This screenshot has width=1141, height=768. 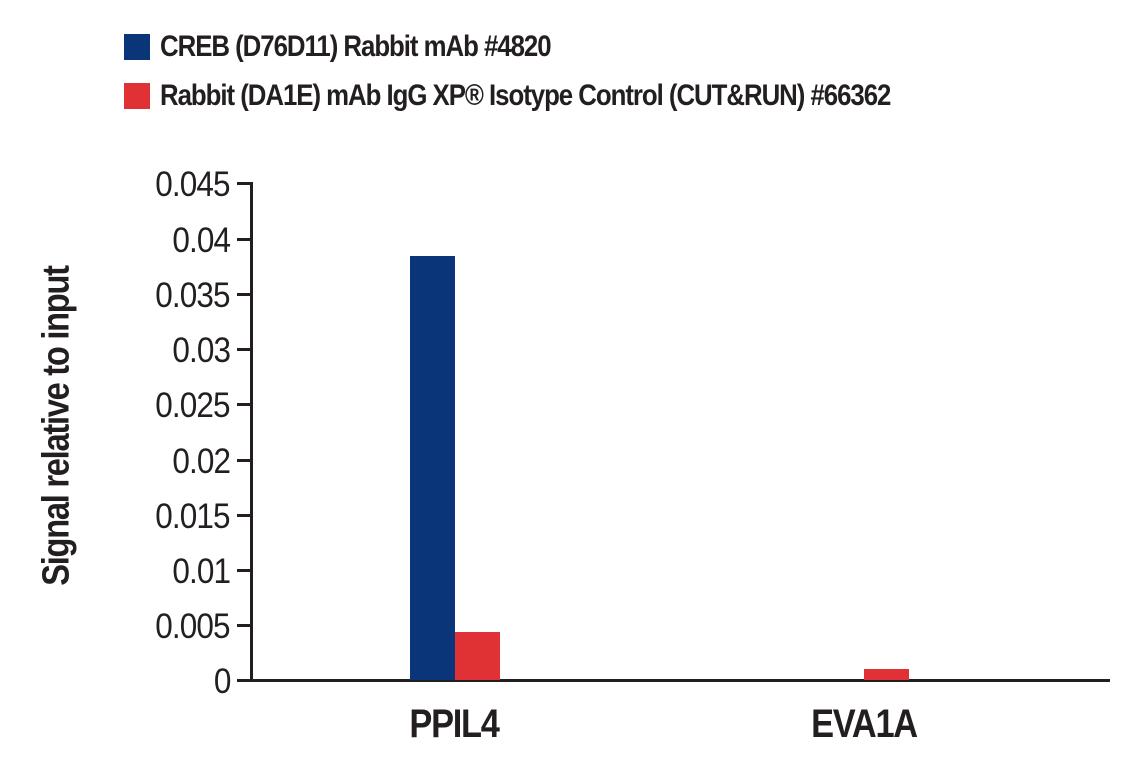 I want to click on y-axis-line, so click(x=251, y=432).